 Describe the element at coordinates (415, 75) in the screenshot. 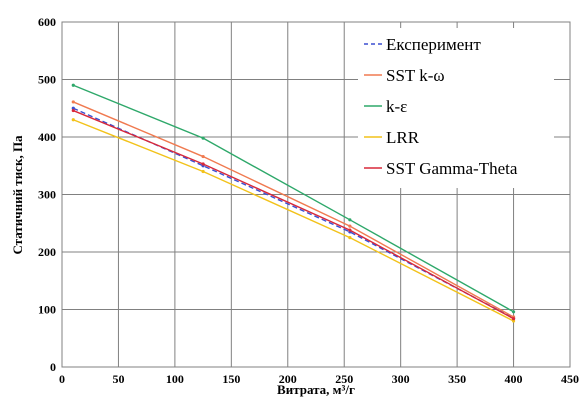

I see `legend-label: SST k-ω` at that location.